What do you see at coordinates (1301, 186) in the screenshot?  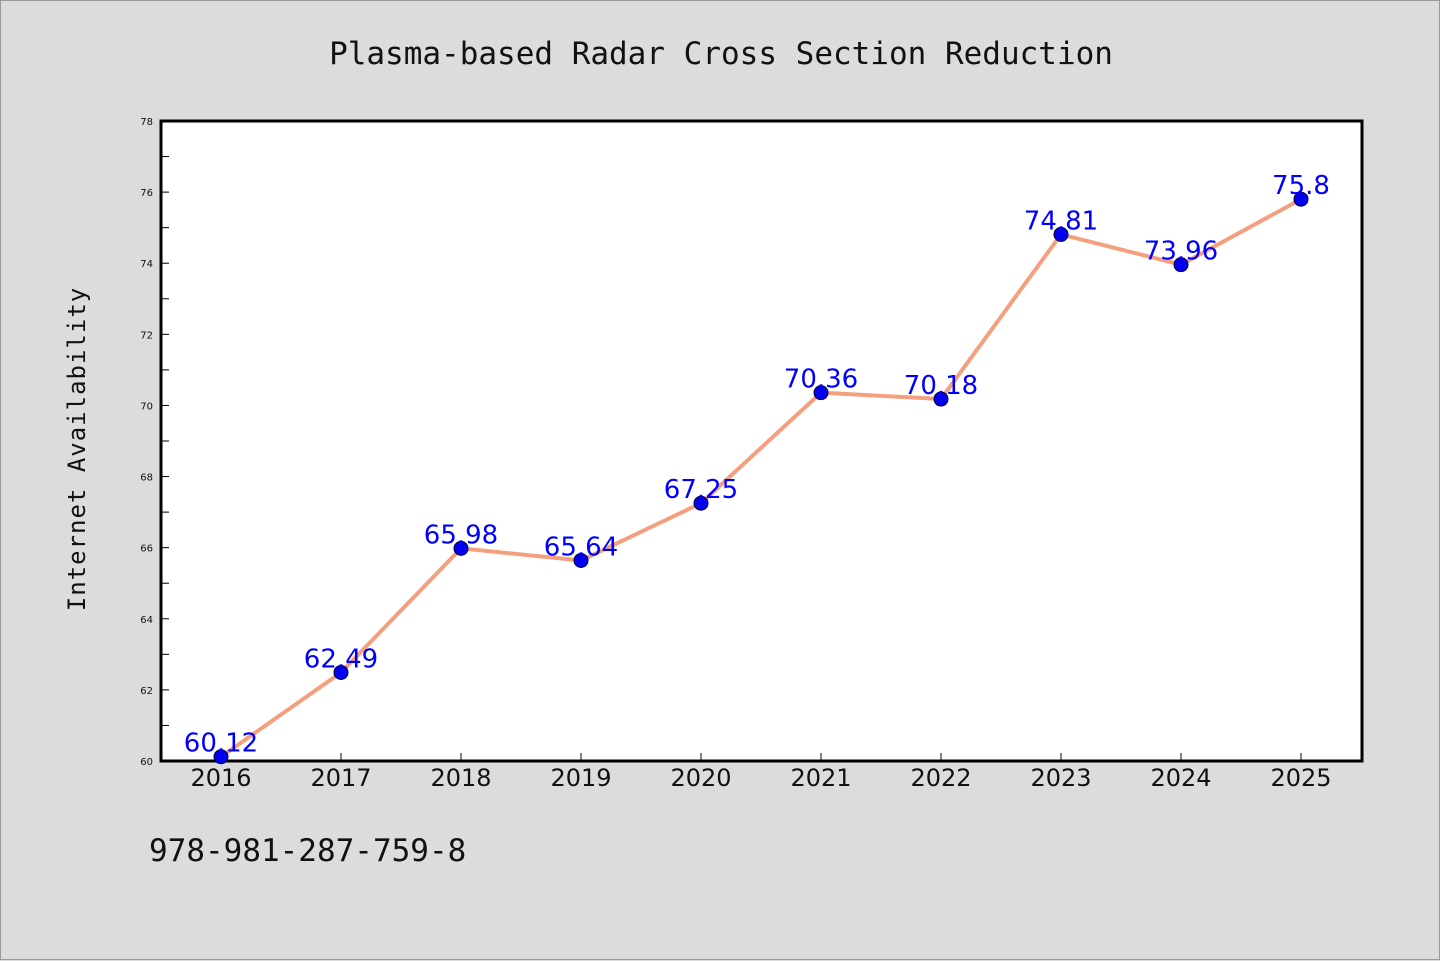 I see `data-label: 75.8` at bounding box center [1301, 186].